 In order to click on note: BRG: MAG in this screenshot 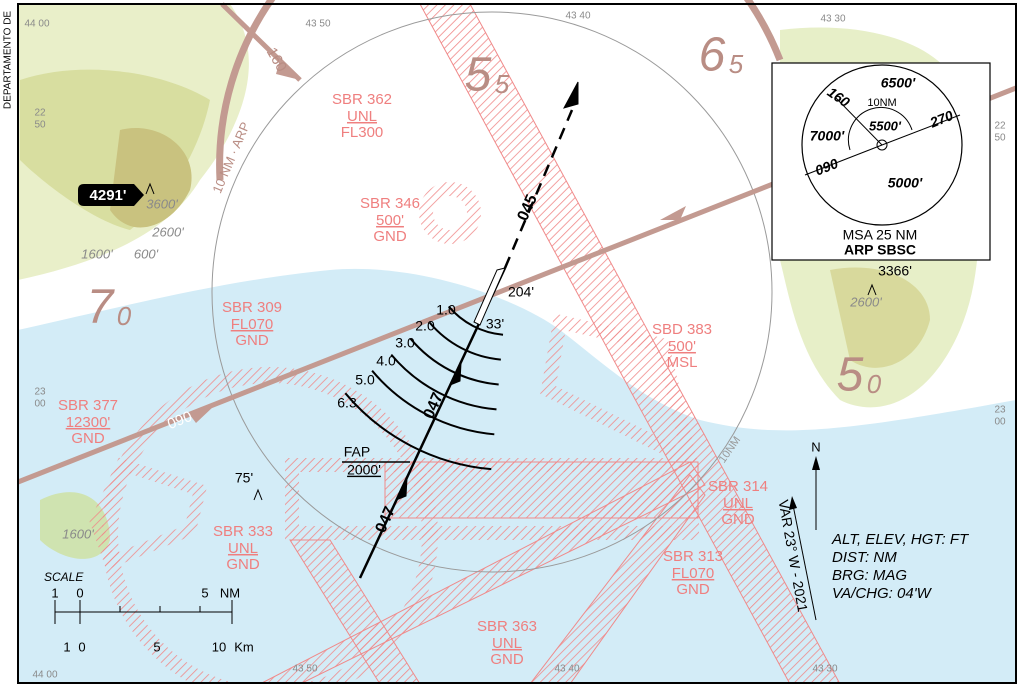, I will do `click(869, 575)`.